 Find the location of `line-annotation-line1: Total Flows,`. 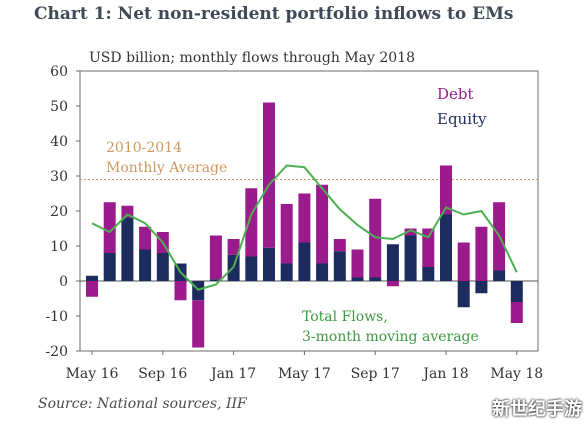

line-annotation-line1: Total Flows, is located at coordinates (345, 317).